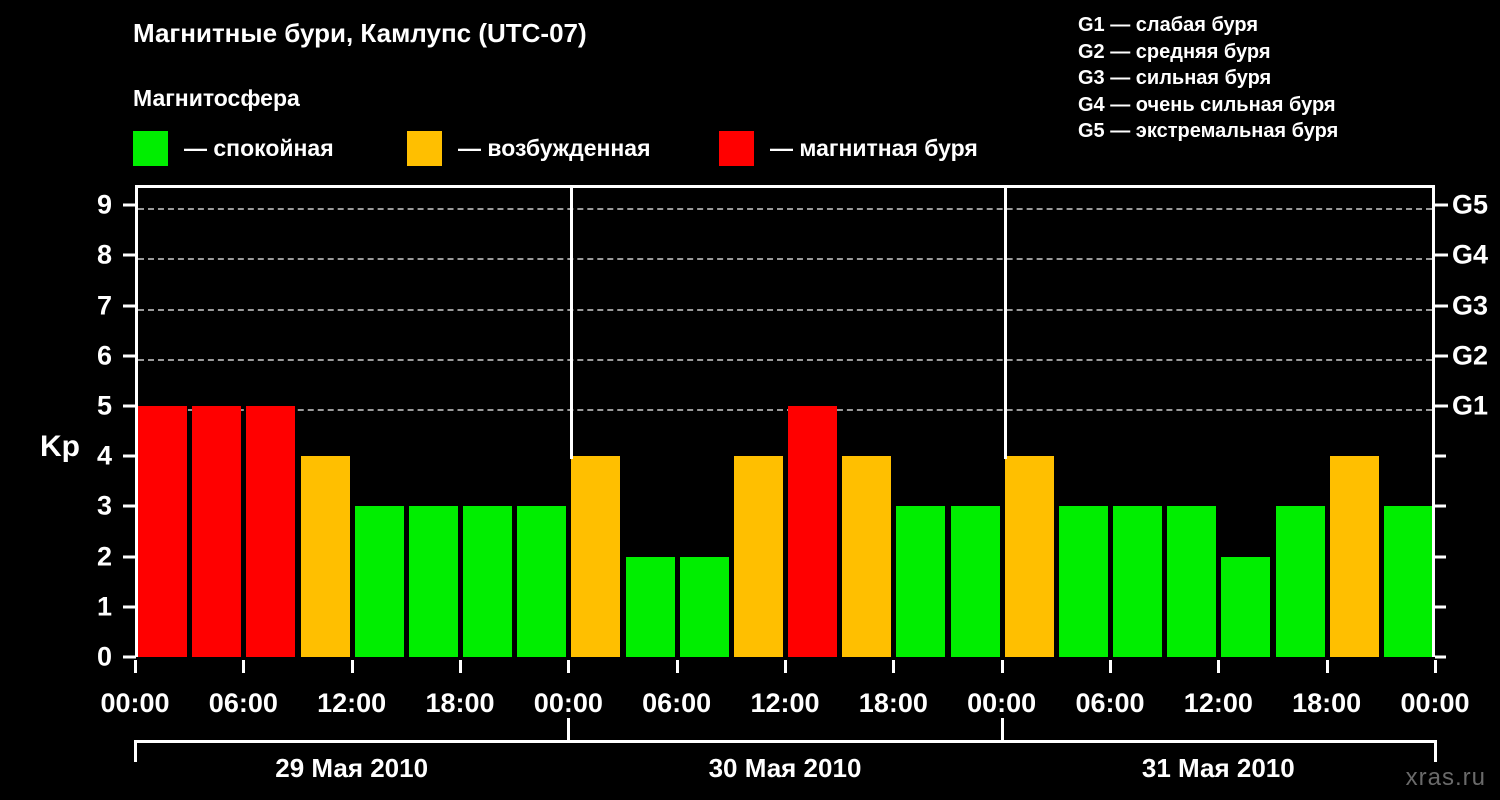 The height and width of the screenshot is (800, 1500). I want to click on y-tick-label-2: 2, so click(104, 556).